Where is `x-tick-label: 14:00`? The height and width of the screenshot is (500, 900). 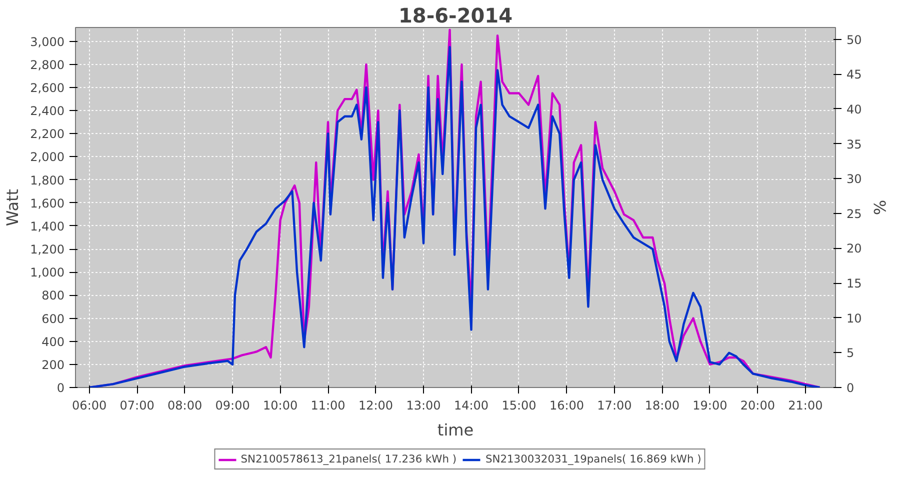 x-tick-label: 14:00 is located at coordinates (471, 405).